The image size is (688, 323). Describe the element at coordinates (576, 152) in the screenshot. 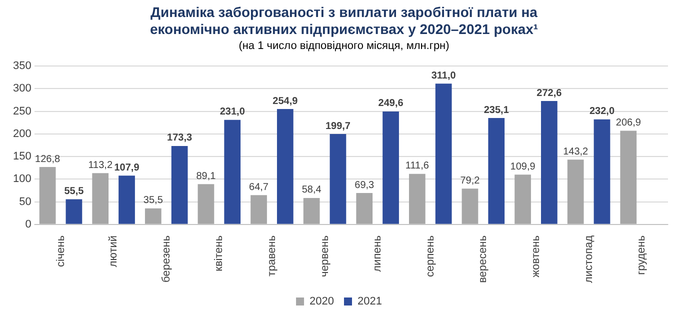

I see `data-label: 143,2` at that location.